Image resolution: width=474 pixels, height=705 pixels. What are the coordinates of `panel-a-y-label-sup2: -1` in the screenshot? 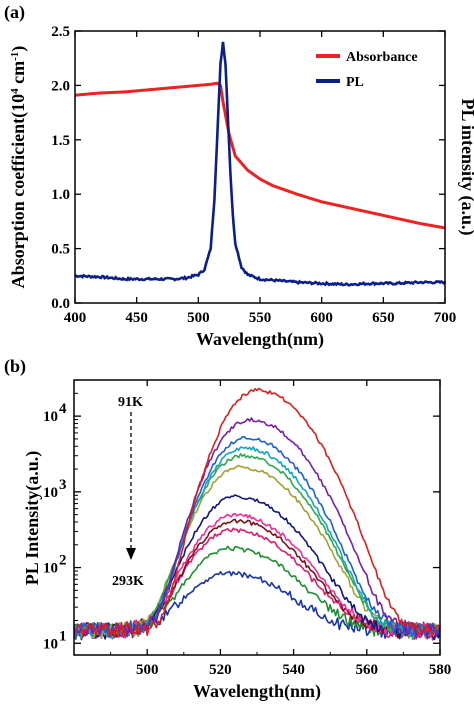 It's located at (15, 56).